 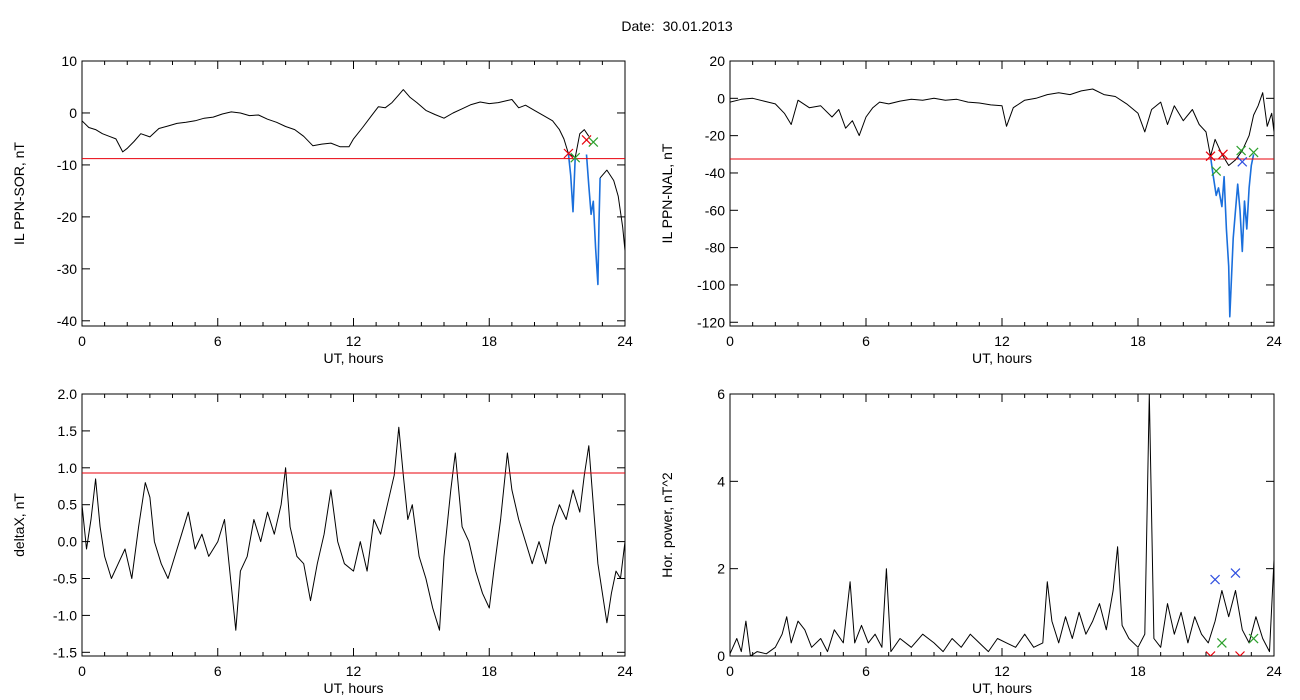 What do you see at coordinates (721, 569) in the screenshot?
I see `y-tick-label: 2` at bounding box center [721, 569].